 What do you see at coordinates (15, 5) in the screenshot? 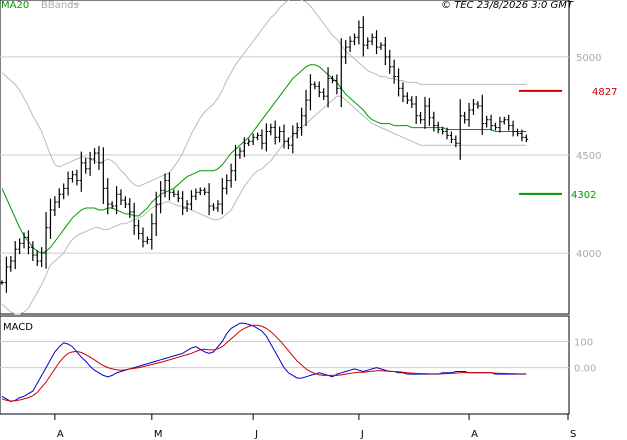
I see `legend-ma20: MA20` at bounding box center [15, 5].